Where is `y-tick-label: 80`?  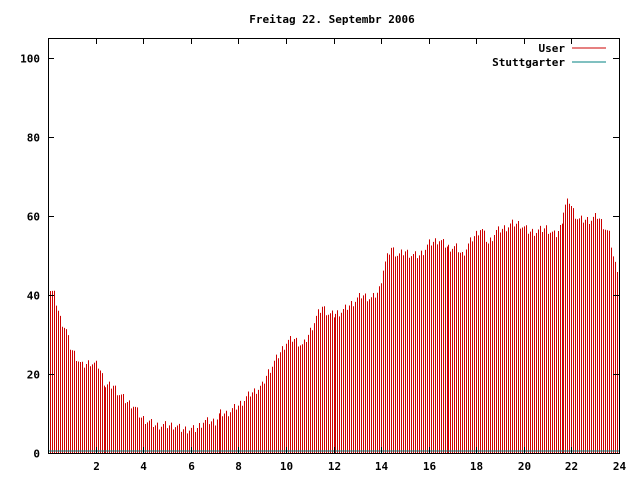 y-tick-label: 80 is located at coordinates (33, 138).